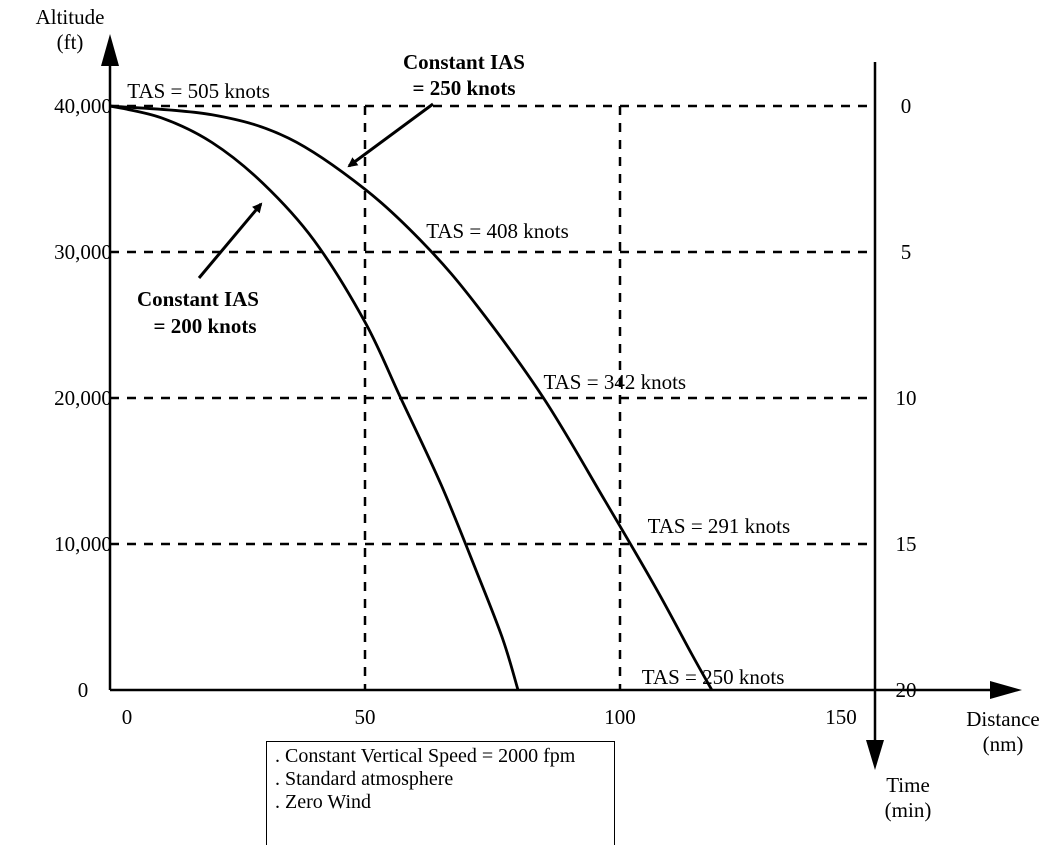 The image size is (1055, 845). I want to click on callout-200-line2: = 200 knots, so click(205, 326).